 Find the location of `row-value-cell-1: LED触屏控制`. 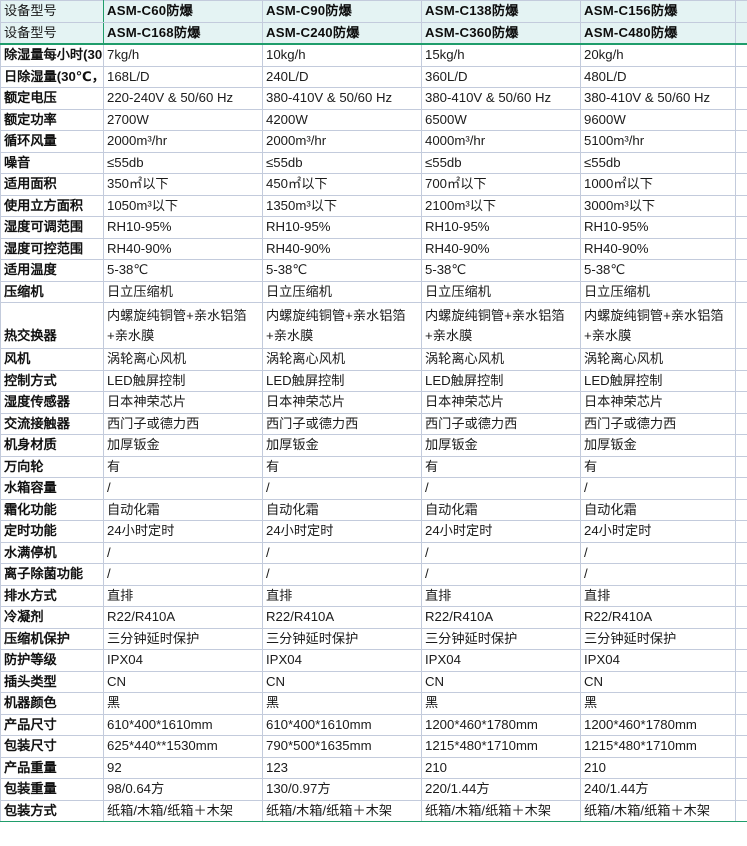

row-value-cell-1: LED触屏控制 is located at coordinates (183, 380).